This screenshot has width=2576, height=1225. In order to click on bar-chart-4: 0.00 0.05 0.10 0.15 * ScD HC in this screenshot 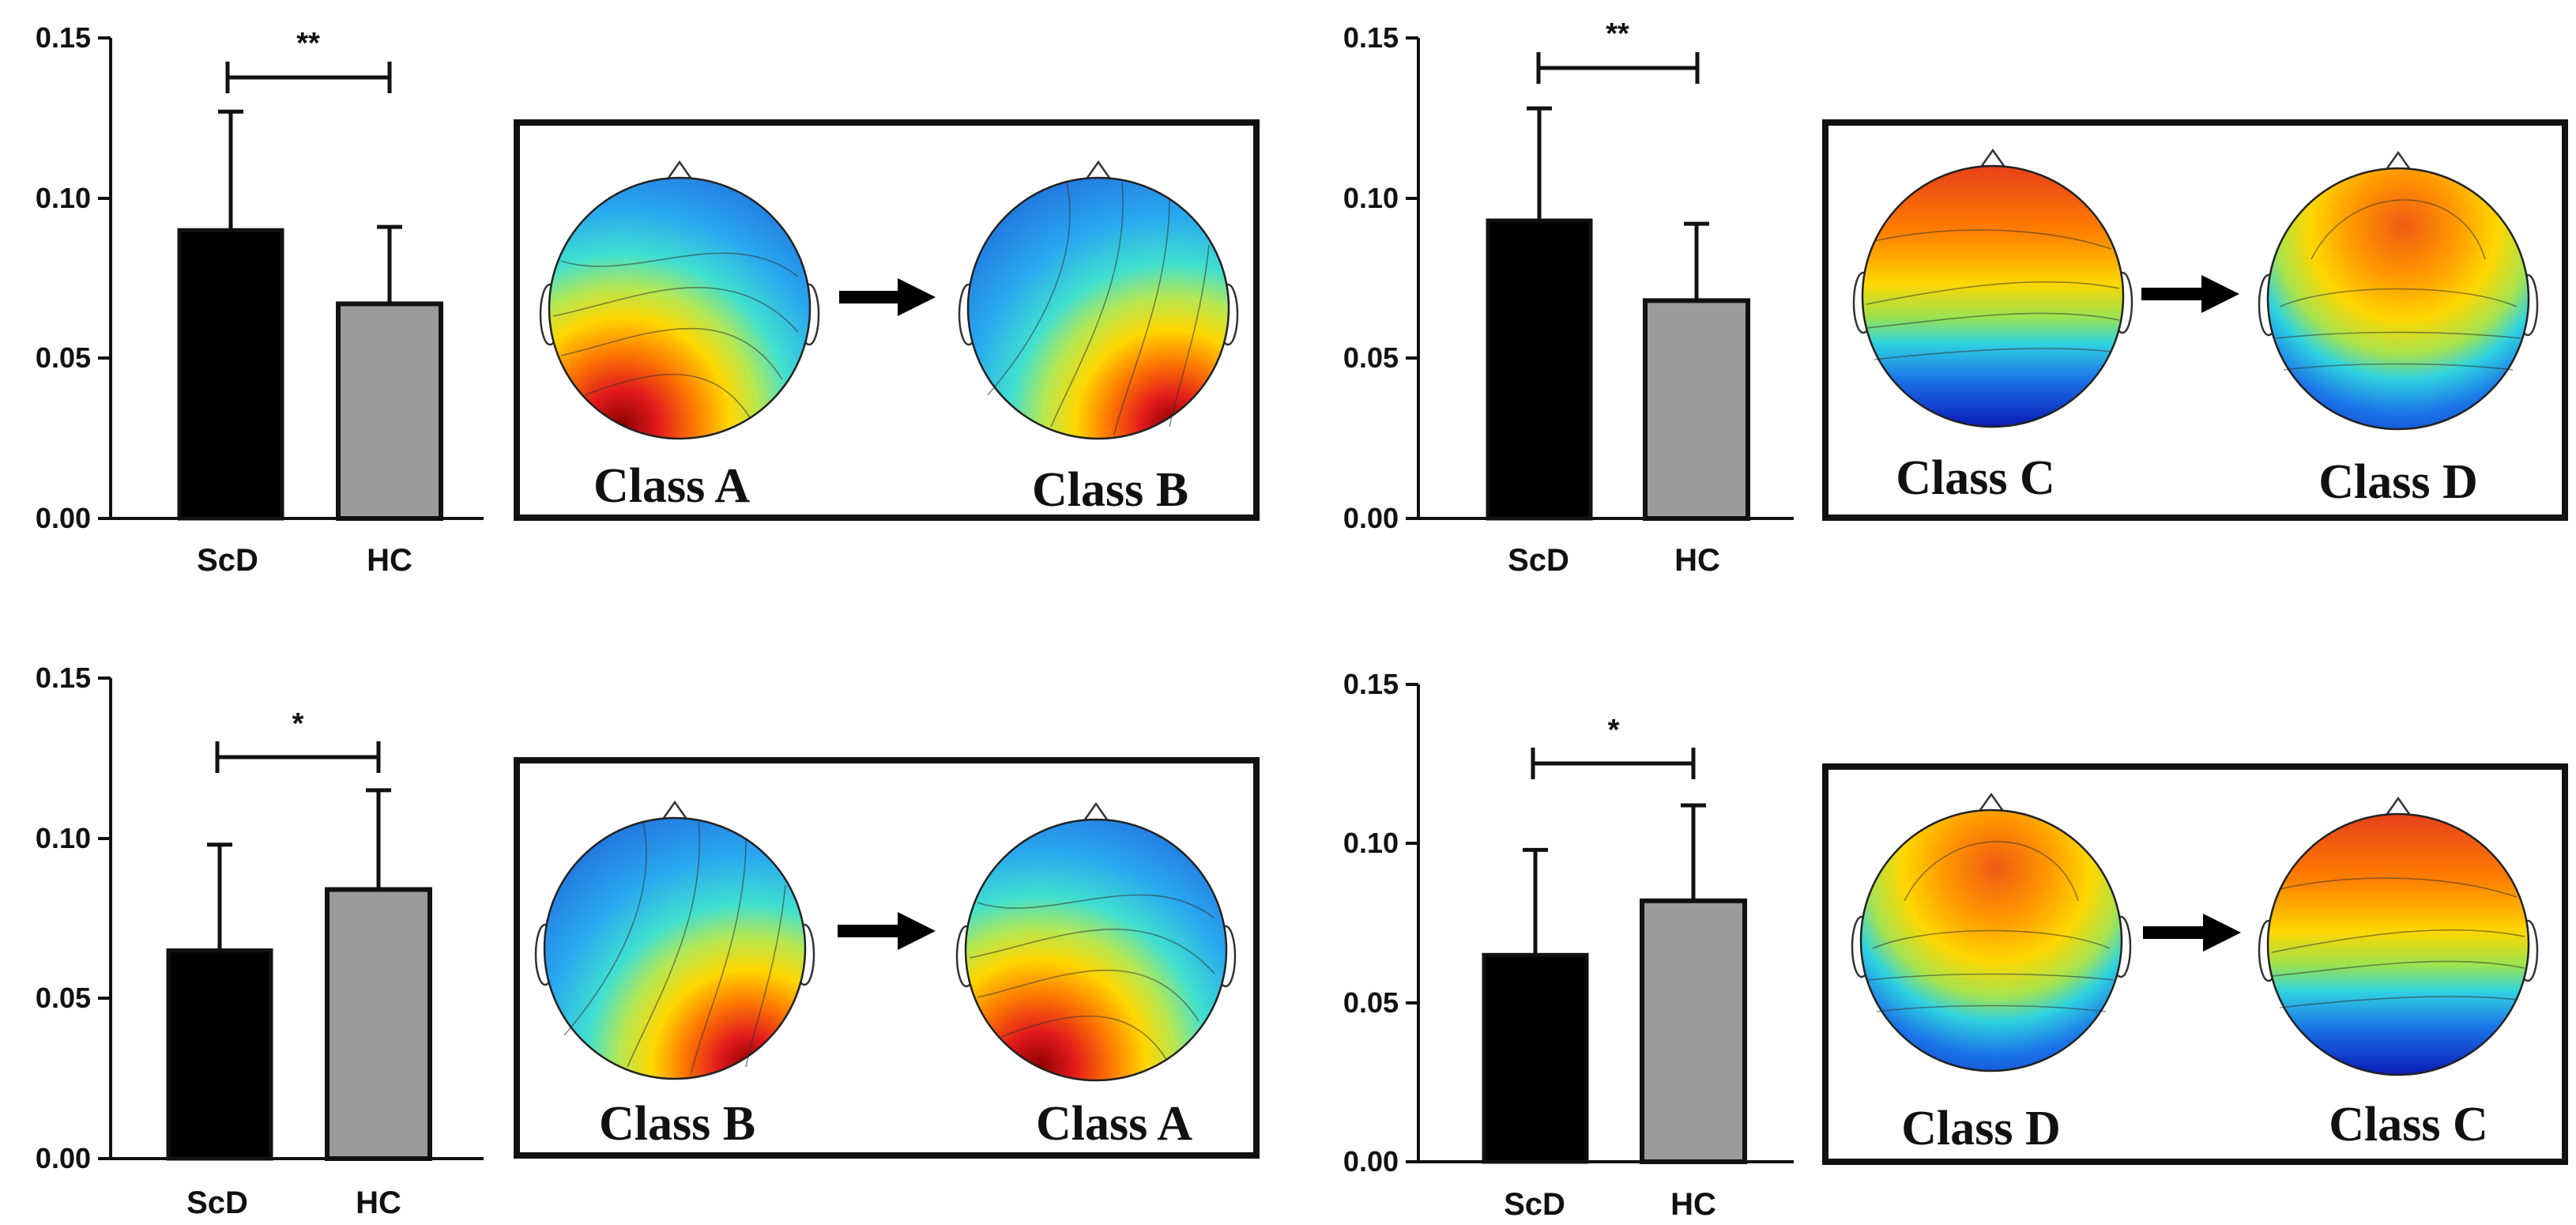, I will do `click(1568, 945)`.